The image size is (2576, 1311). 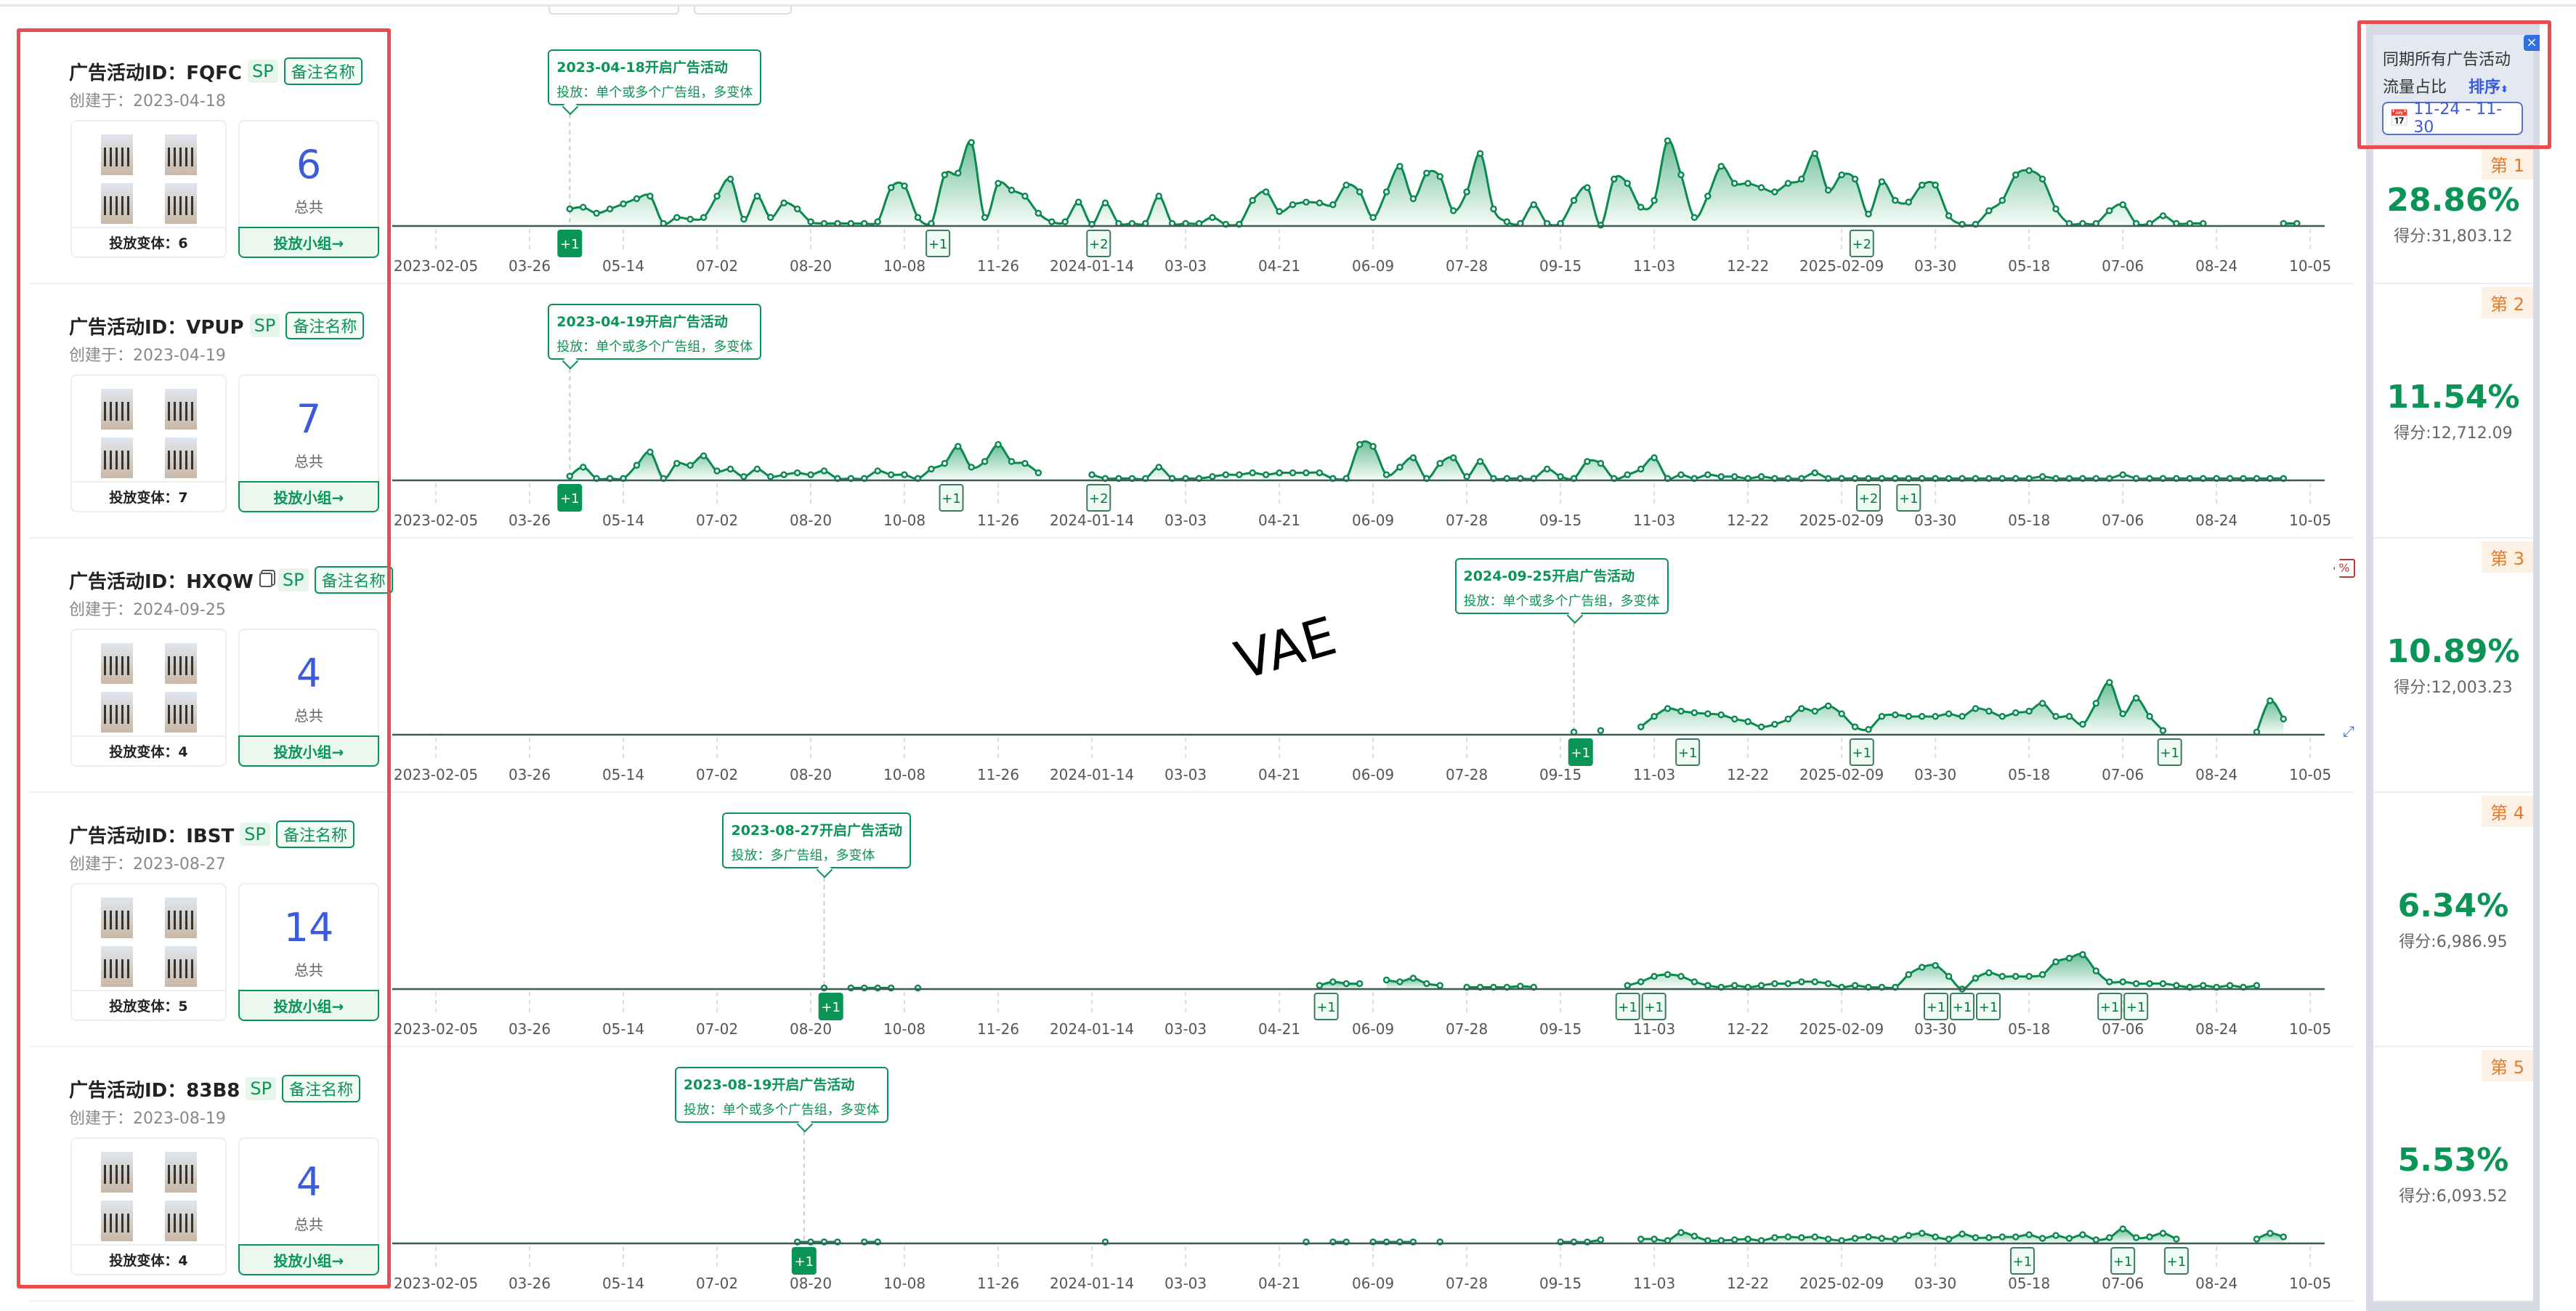 I want to click on sort-button: 排序⬍, so click(x=2488, y=85).